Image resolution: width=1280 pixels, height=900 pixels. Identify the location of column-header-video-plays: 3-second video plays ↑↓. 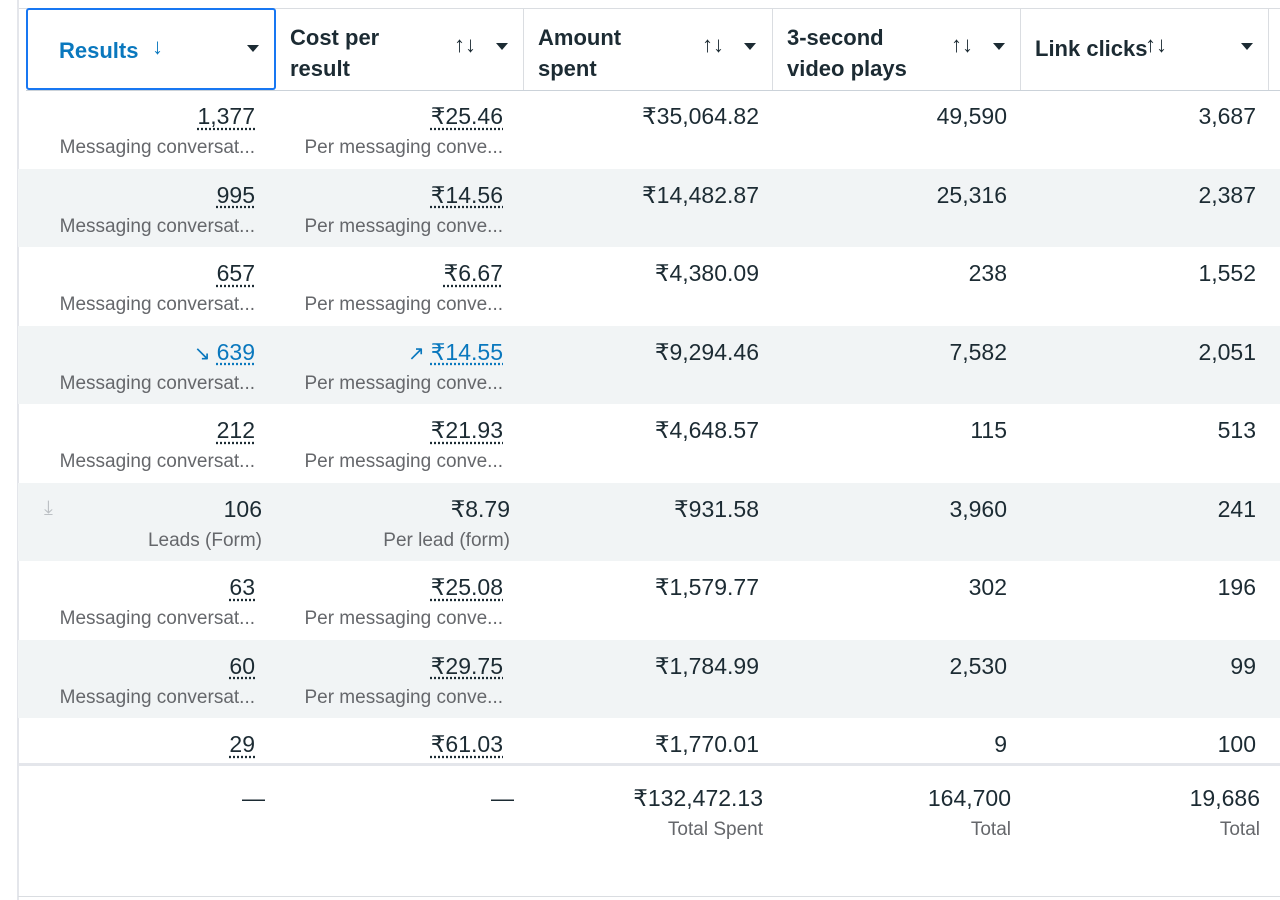
(897, 49).